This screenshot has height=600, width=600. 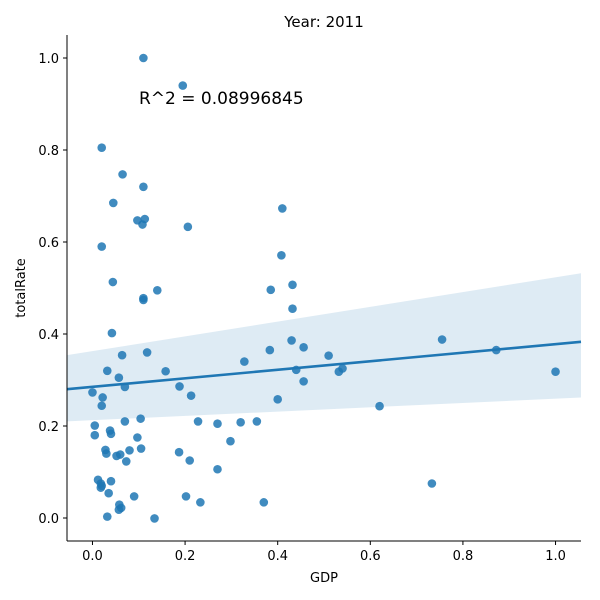 I want to click on x-tick-label: 0.2, so click(x=185, y=556).